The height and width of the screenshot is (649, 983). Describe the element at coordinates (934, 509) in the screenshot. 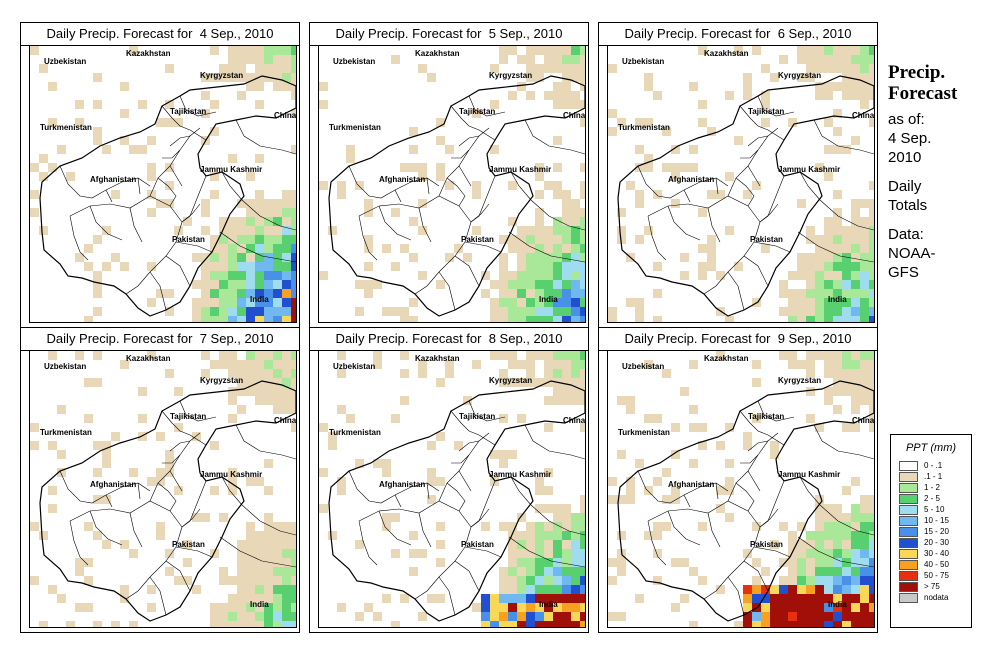

I see `legend-label: 5 - 10` at that location.